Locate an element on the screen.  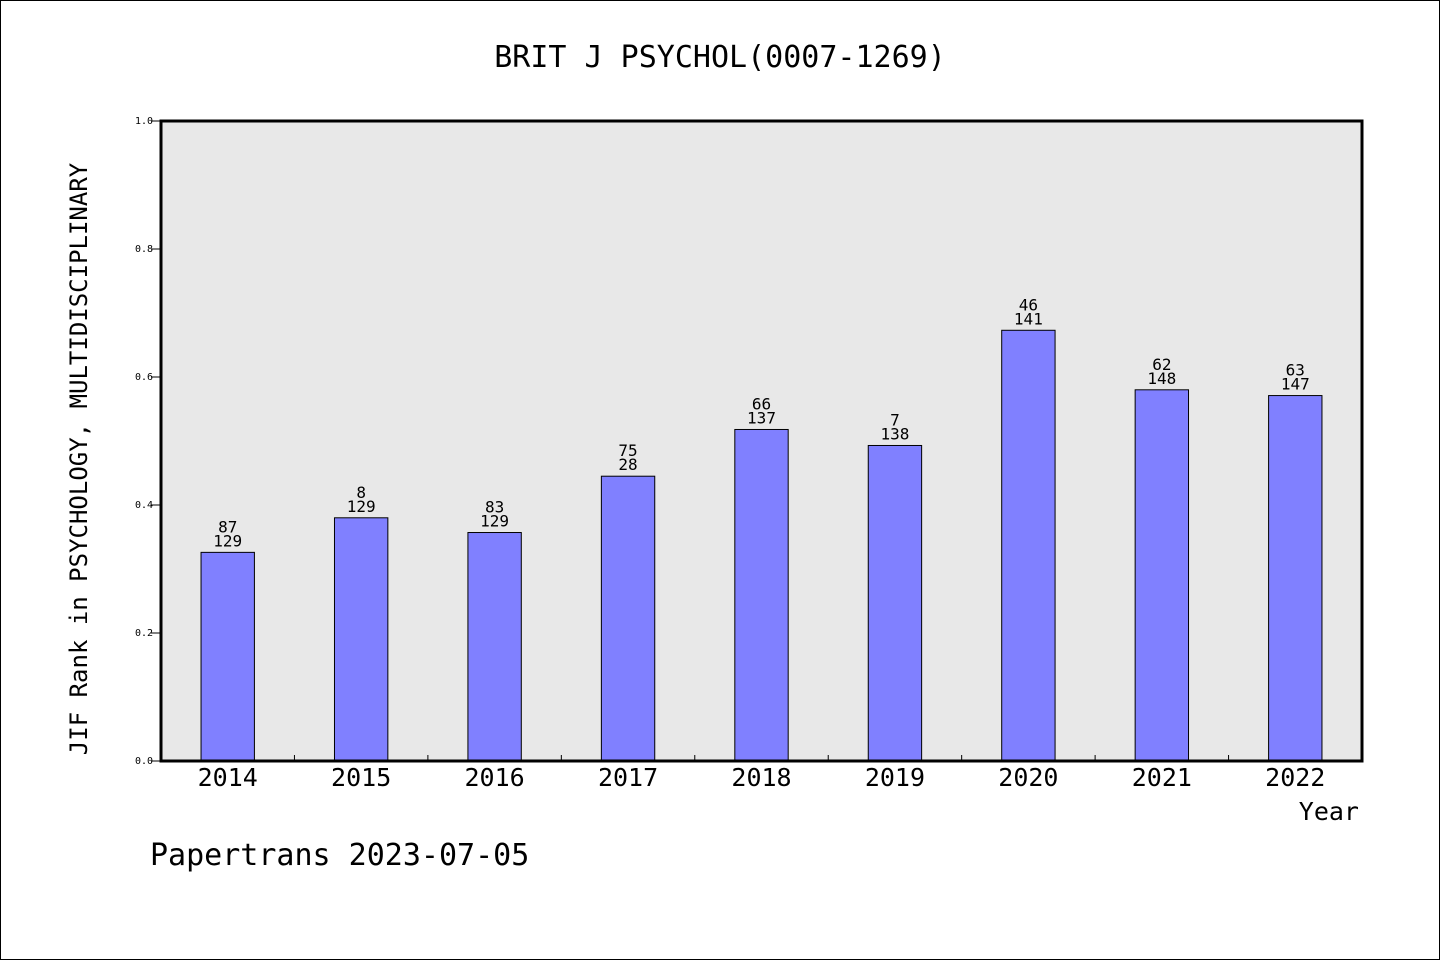
x-tick-label: 2016 is located at coordinates (495, 777).